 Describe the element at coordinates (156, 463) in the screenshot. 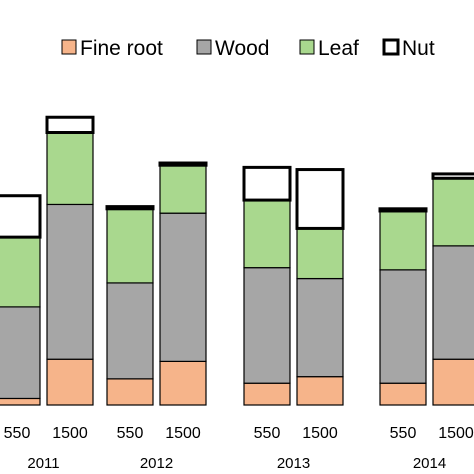

I see `year-label: 2012` at that location.